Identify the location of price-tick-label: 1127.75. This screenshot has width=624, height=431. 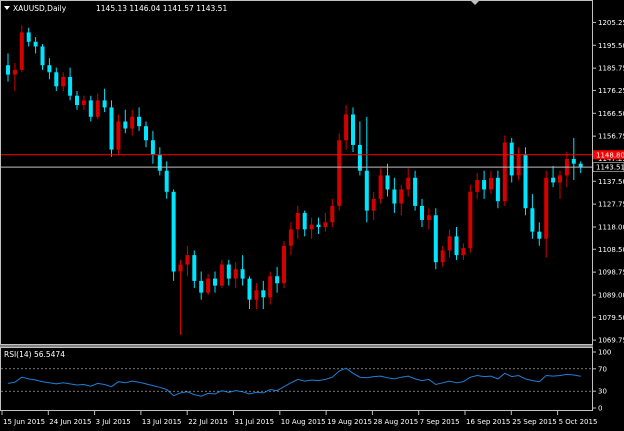
(611, 205).